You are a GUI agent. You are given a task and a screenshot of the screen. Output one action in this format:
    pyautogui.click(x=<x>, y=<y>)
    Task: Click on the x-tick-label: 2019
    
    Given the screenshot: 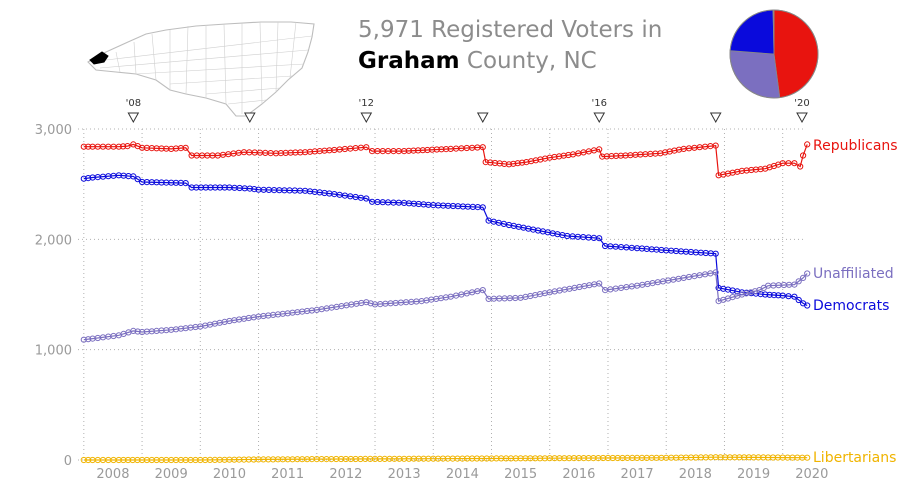 What is the action you would take?
    pyautogui.click(x=753, y=474)
    